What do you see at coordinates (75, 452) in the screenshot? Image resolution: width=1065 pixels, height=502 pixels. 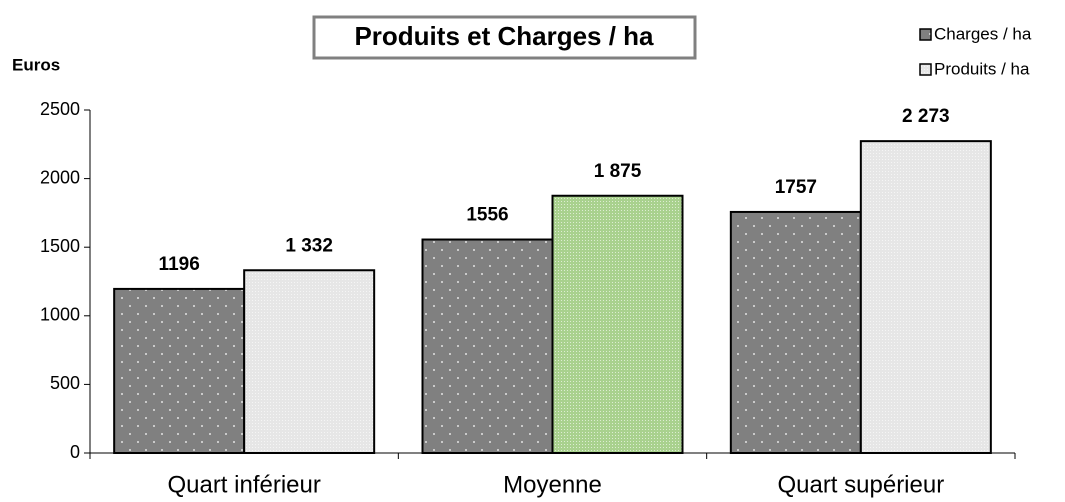 I see `y-tick-label: 0` at bounding box center [75, 452].